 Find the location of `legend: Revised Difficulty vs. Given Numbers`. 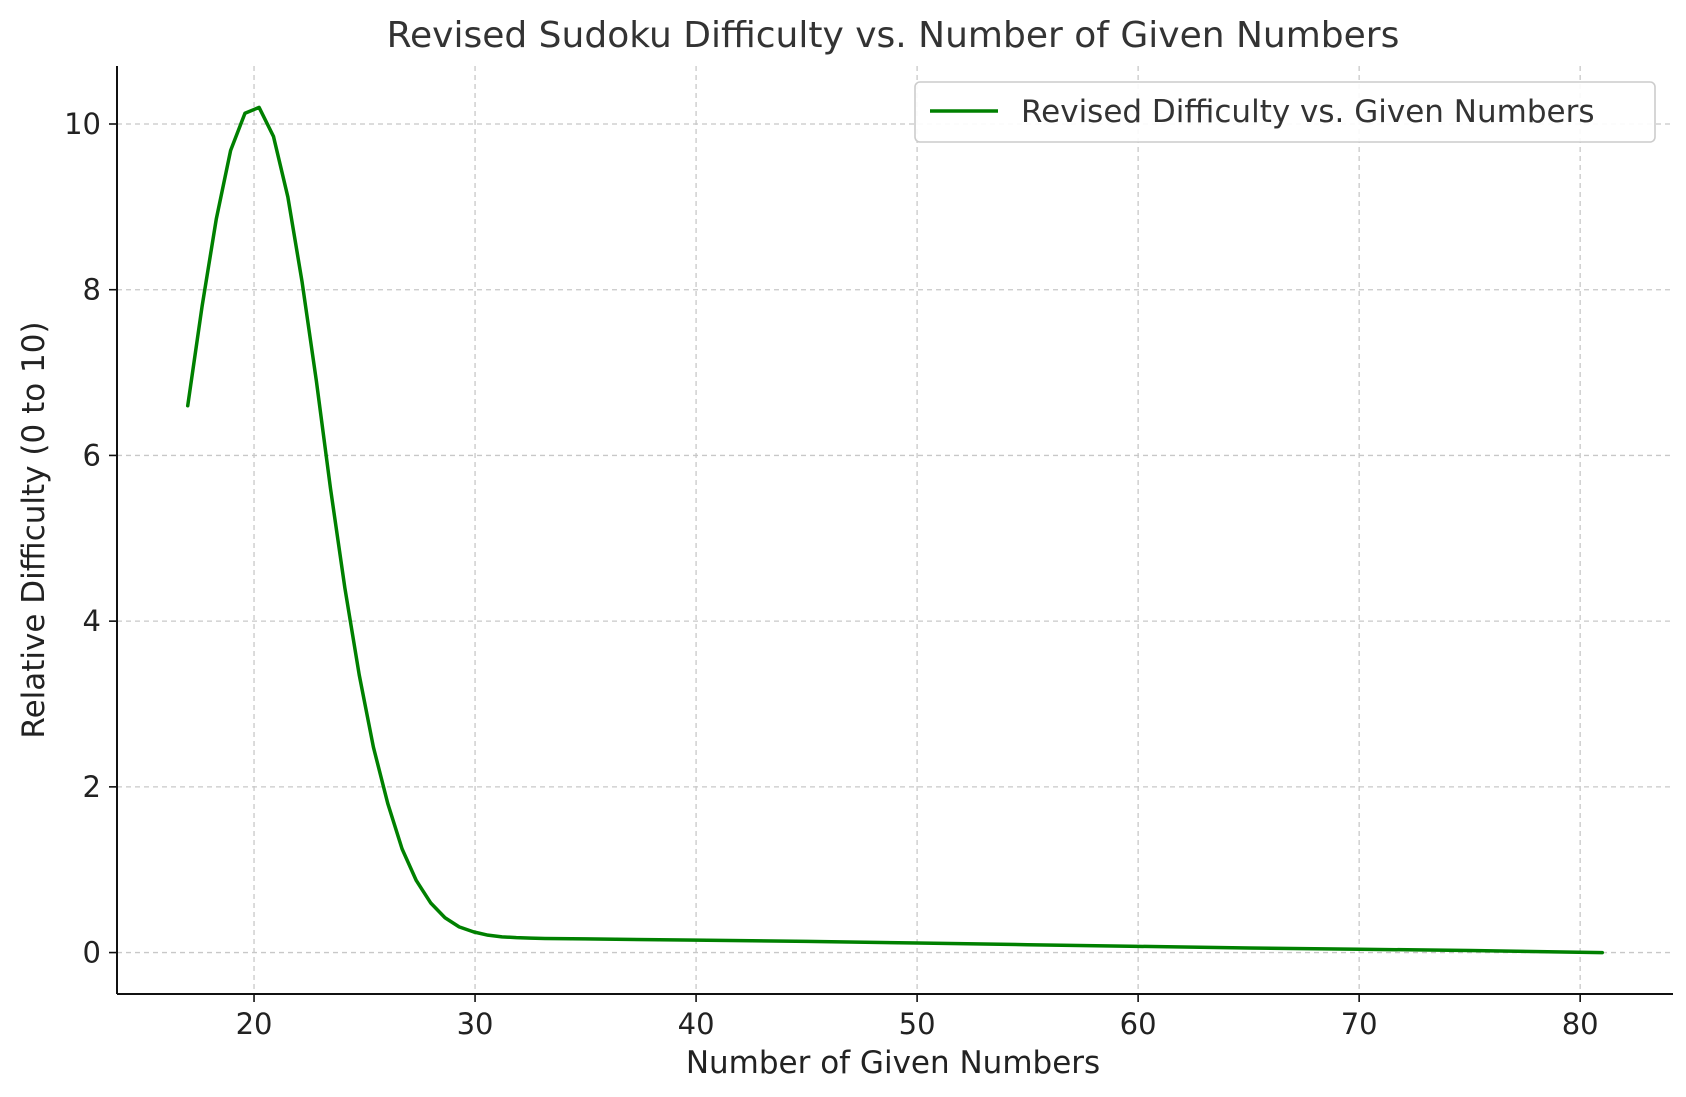

legend: Revised Difficulty vs. Given Numbers is located at coordinates (1285, 112).